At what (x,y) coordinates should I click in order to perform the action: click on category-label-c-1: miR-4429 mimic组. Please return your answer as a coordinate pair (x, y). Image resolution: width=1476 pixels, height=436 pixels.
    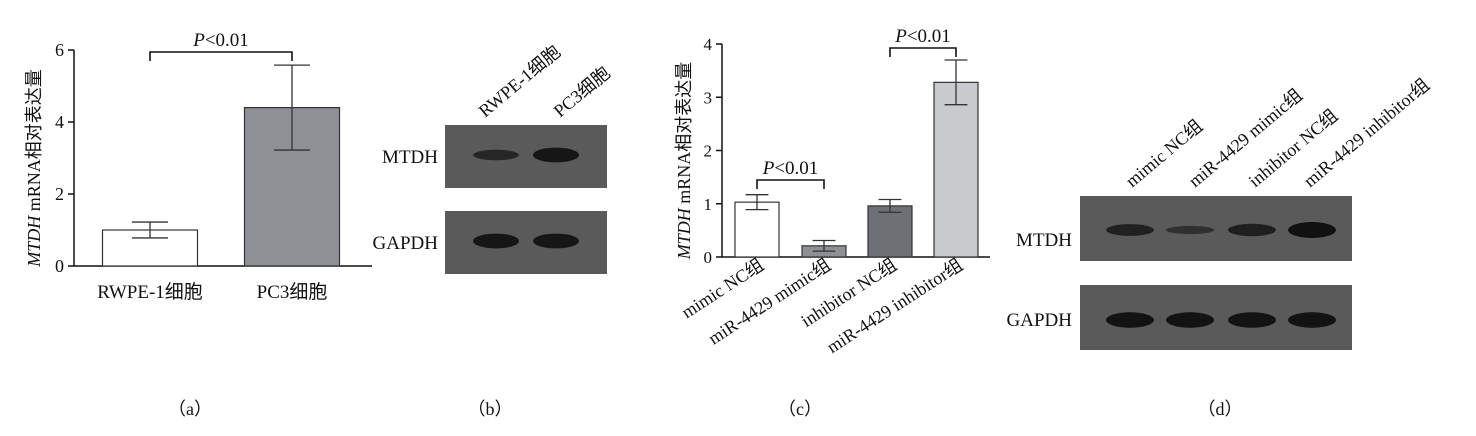
    Looking at the image, I should click on (770, 302).